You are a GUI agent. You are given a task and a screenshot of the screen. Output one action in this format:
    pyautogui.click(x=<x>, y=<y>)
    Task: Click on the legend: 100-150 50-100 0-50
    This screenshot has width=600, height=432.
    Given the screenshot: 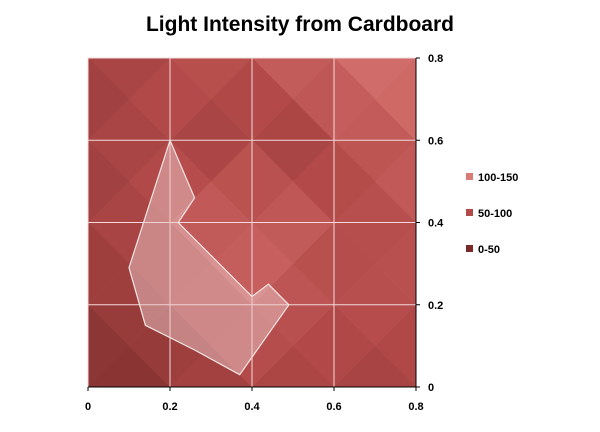 What is the action you would take?
    pyautogui.click(x=492, y=214)
    